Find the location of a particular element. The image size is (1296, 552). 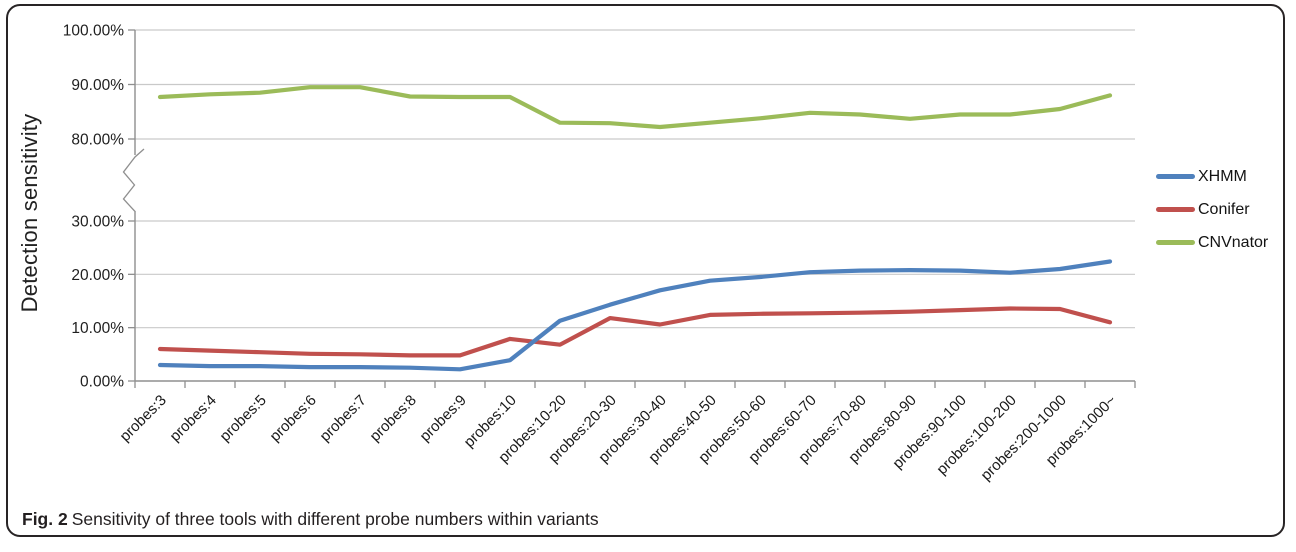

y-tick-label: 30.00% is located at coordinates (97, 222).